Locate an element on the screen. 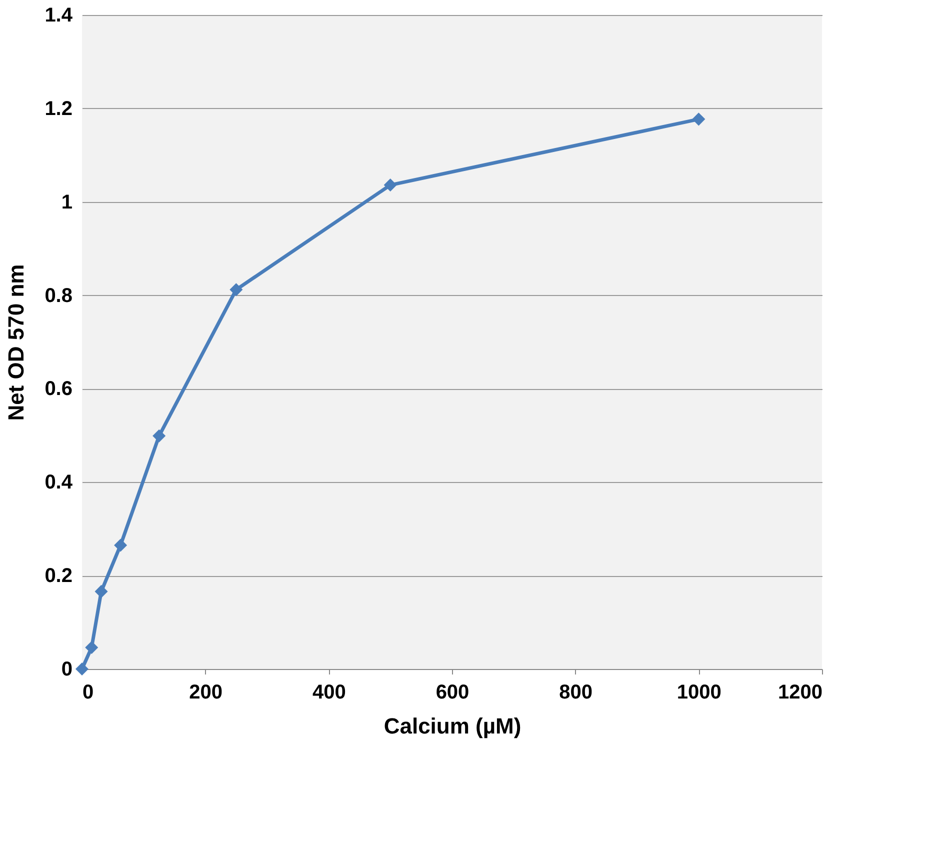 The height and width of the screenshot is (850, 931). x-tick-label: 200 is located at coordinates (206, 693).